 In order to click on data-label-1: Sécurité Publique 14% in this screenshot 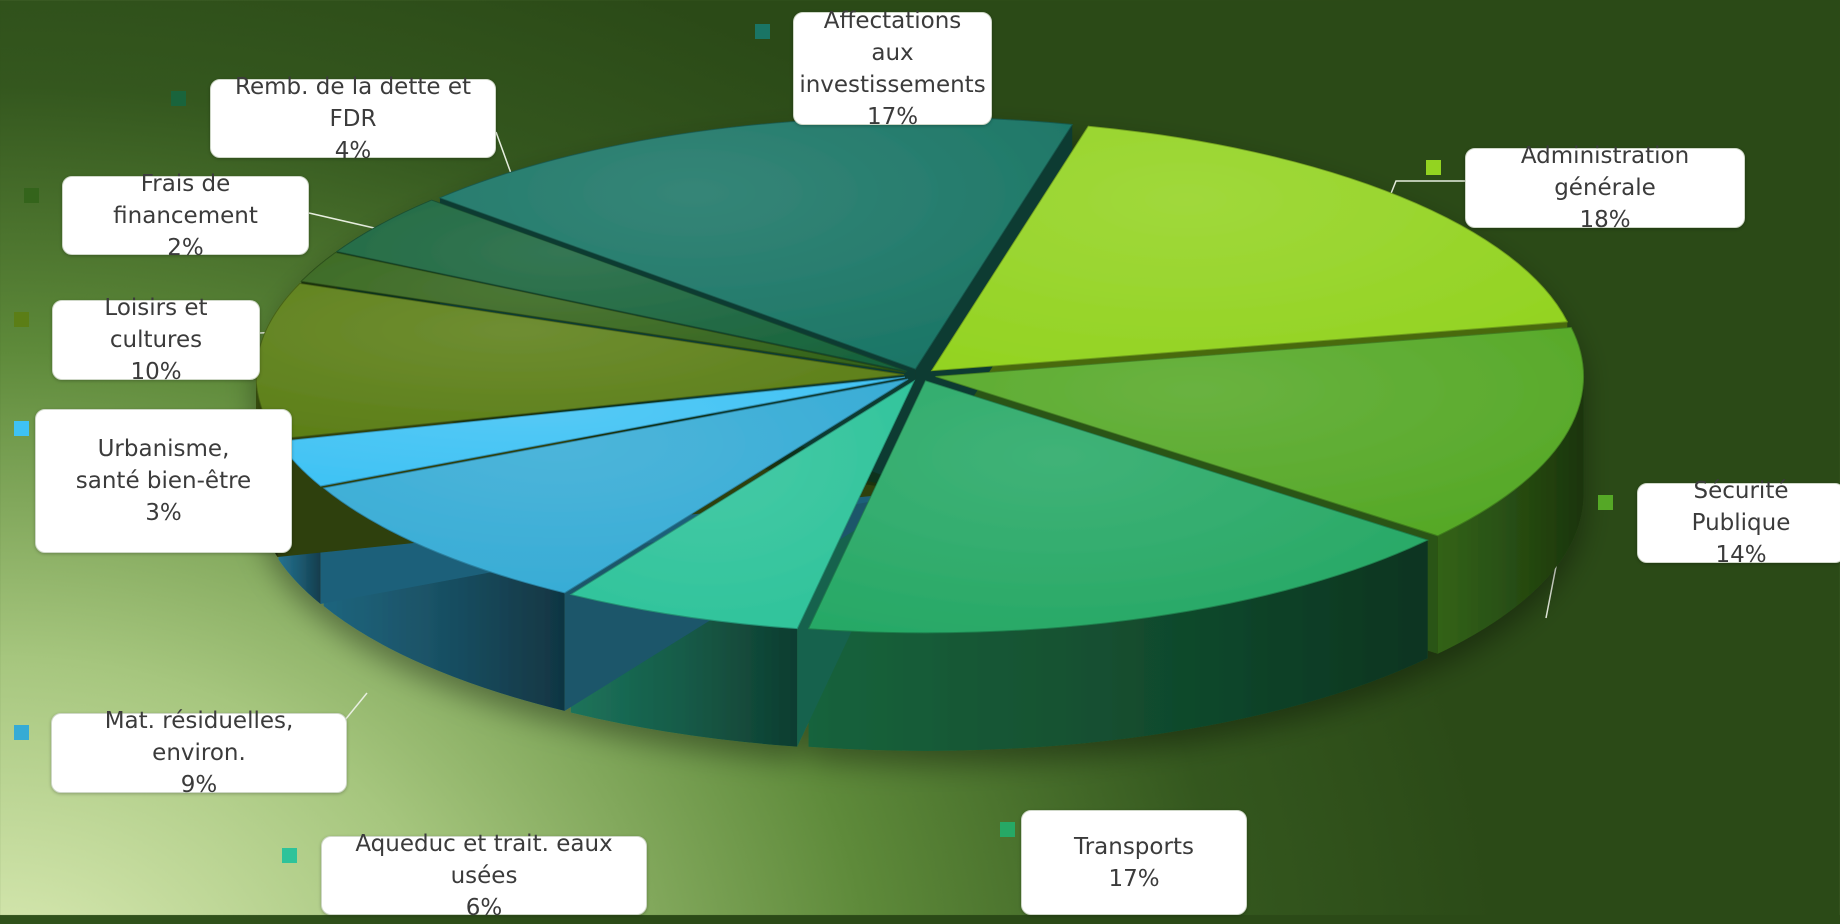, I will do `click(1738, 523)`.